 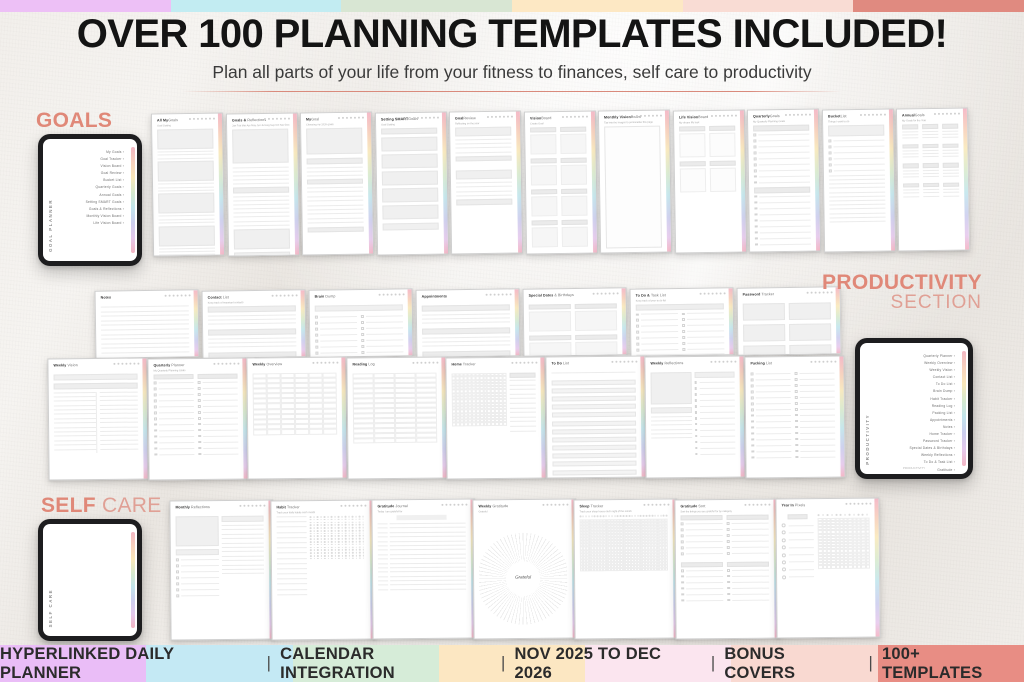 I want to click on tablet-menu-item: Packing List ›, so click(x=943, y=412).